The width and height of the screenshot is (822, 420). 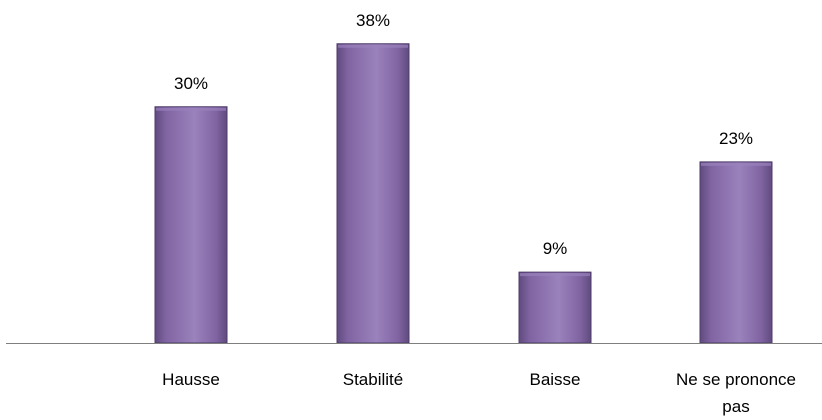 I want to click on bar-3-bevel, so click(x=555, y=275).